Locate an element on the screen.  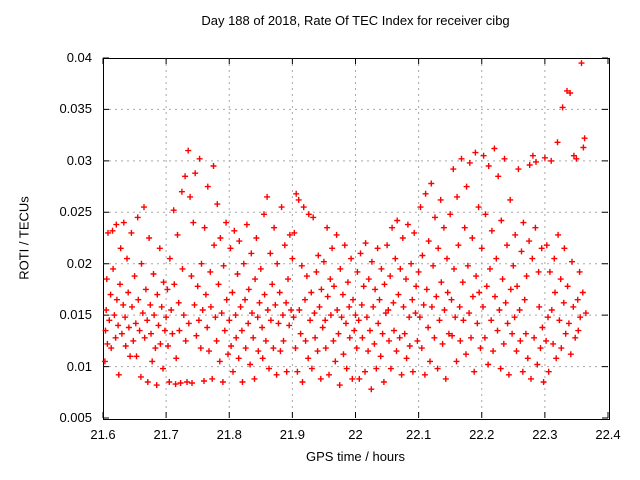
x-tick-label: 22.4 is located at coordinates (608, 434).